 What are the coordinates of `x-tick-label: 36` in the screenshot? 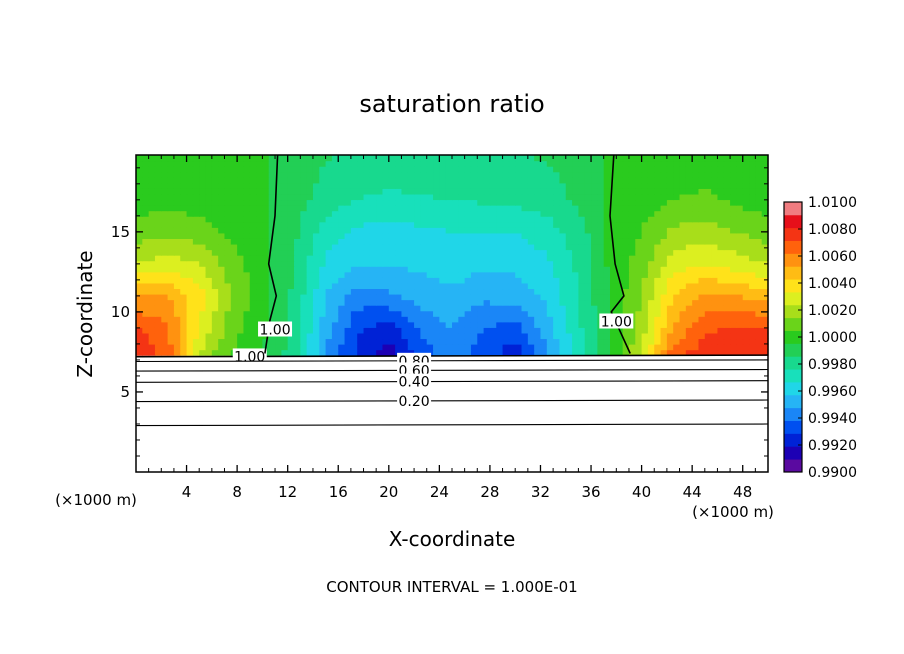 It's located at (590, 492).